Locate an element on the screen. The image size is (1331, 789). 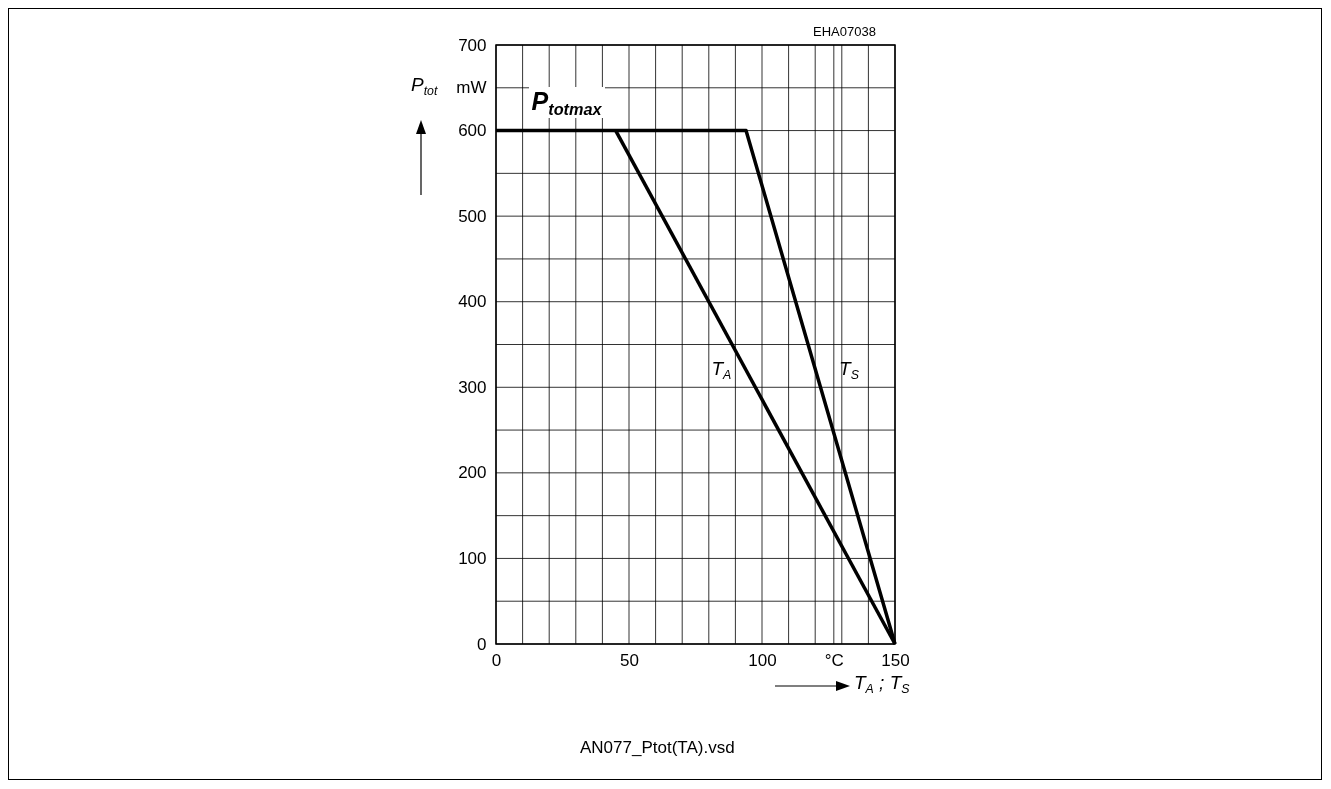
y-tick-label: 600 is located at coordinates (472, 131).